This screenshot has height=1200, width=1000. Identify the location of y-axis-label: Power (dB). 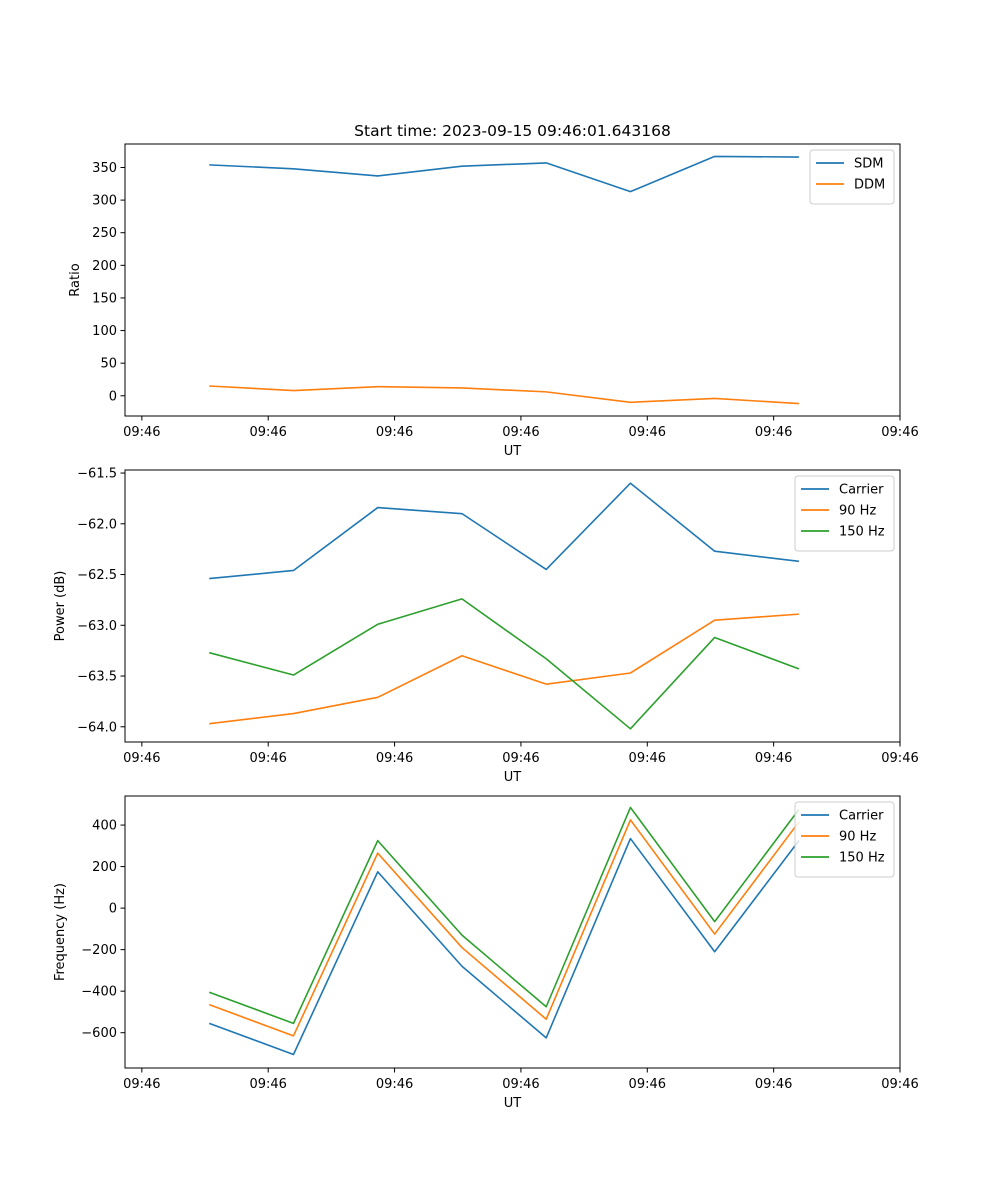
(60, 606).